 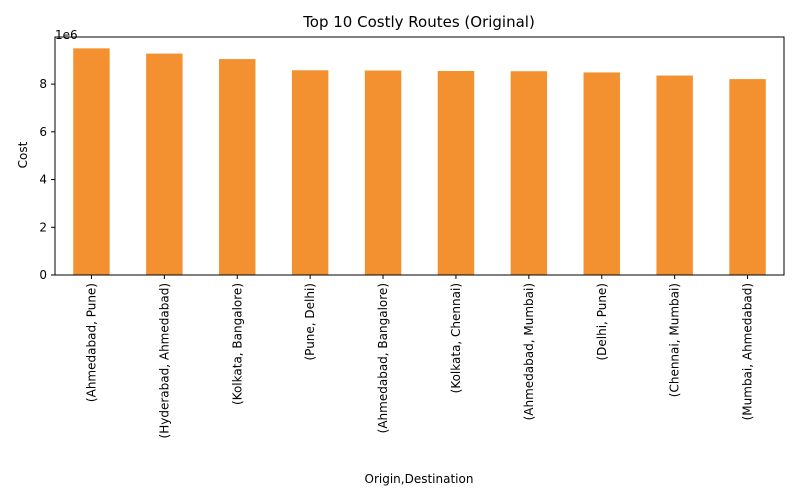 I want to click on y-tick-label: 4, so click(x=43, y=180).